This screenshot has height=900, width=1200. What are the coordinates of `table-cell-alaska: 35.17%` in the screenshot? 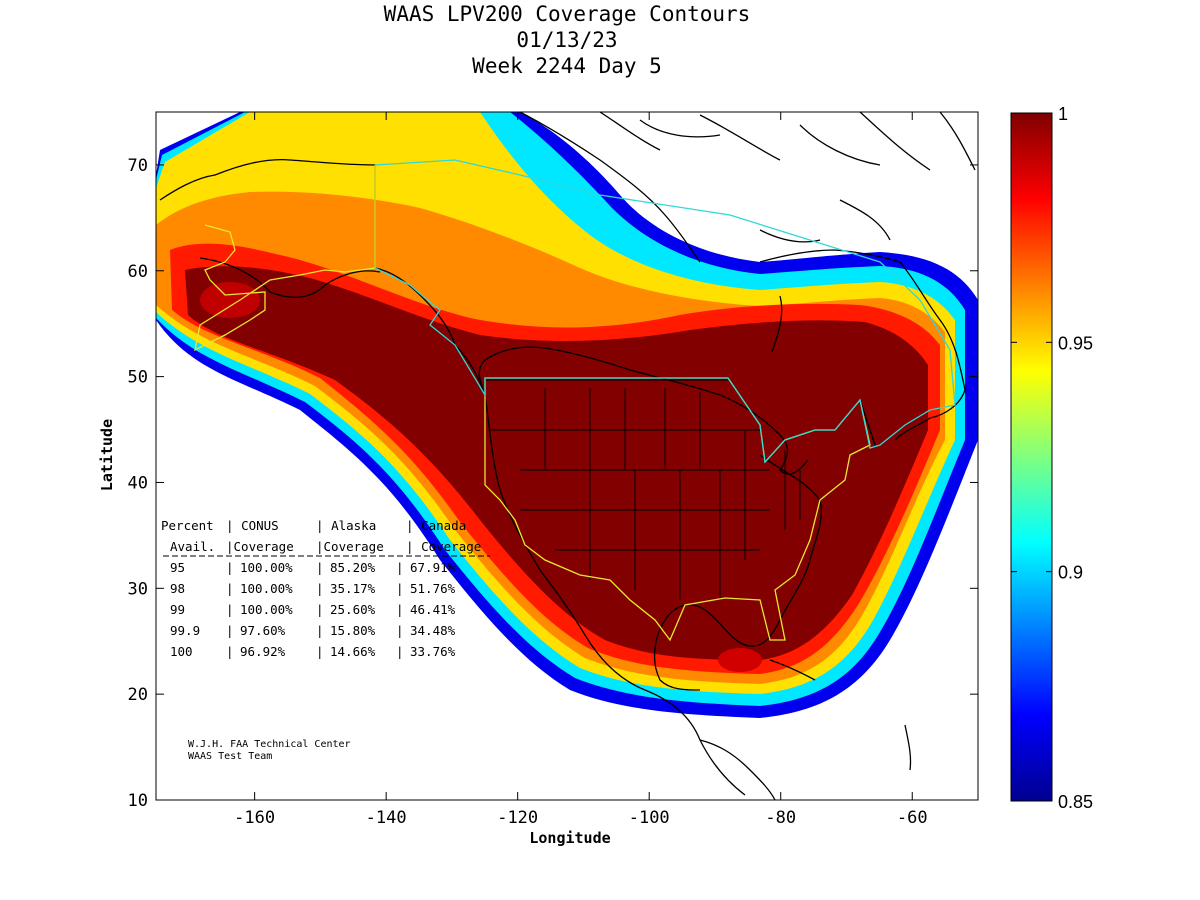 It's located at (353, 588).